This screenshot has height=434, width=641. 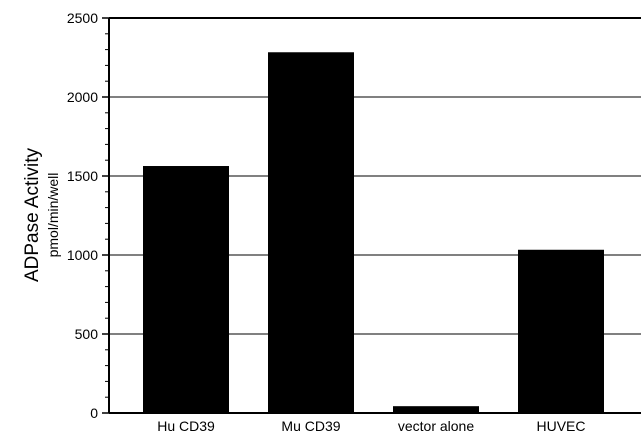 What do you see at coordinates (53, 215) in the screenshot?
I see `y-axis-units-label: pmol/min/well` at bounding box center [53, 215].